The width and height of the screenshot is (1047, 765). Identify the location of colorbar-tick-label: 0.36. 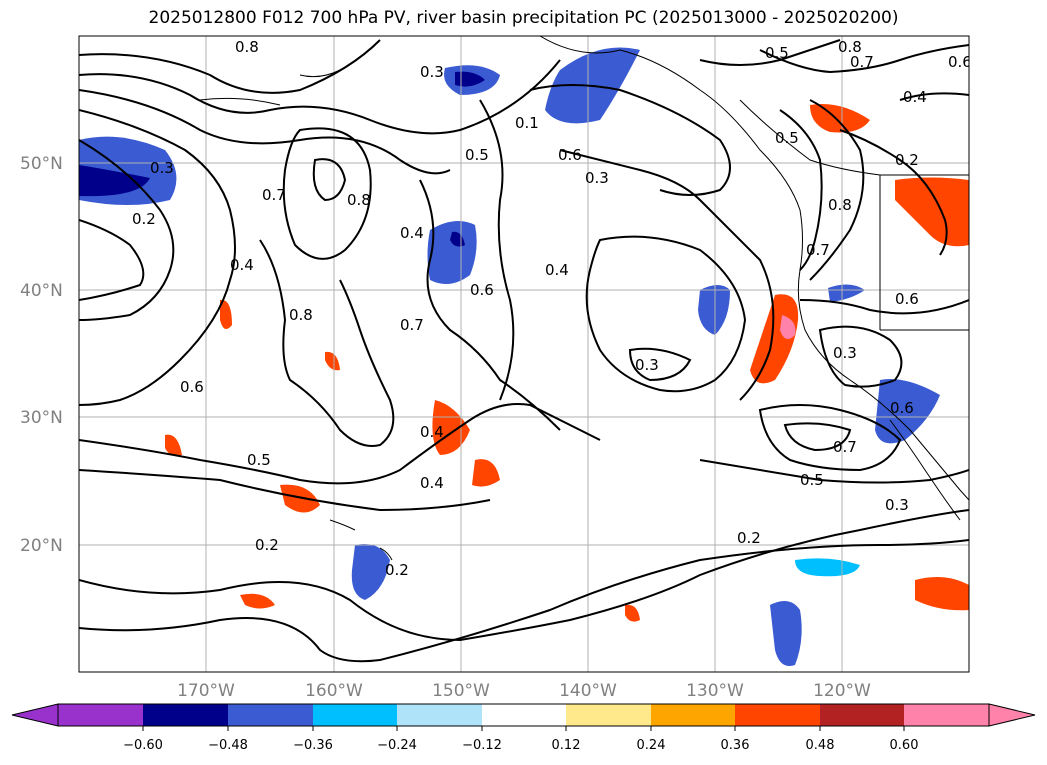
(735, 745).